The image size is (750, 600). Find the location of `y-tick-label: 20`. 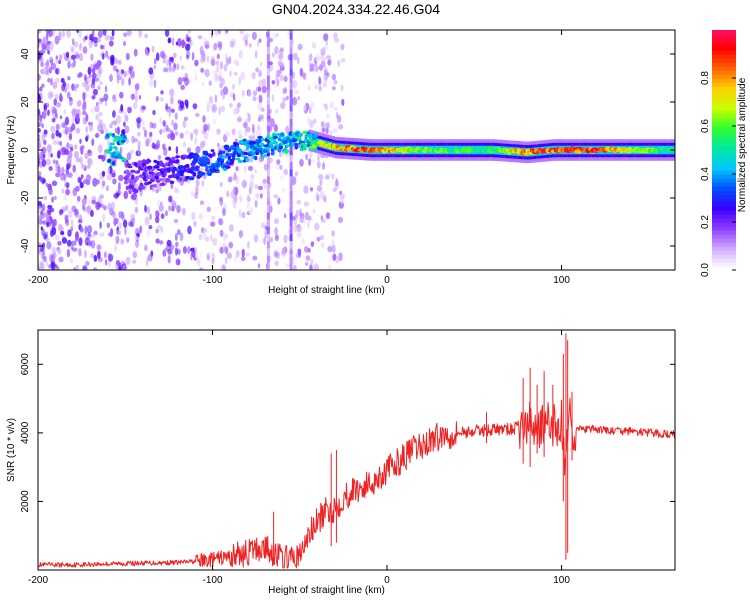

y-tick-label: 20 is located at coordinates (25, 102).